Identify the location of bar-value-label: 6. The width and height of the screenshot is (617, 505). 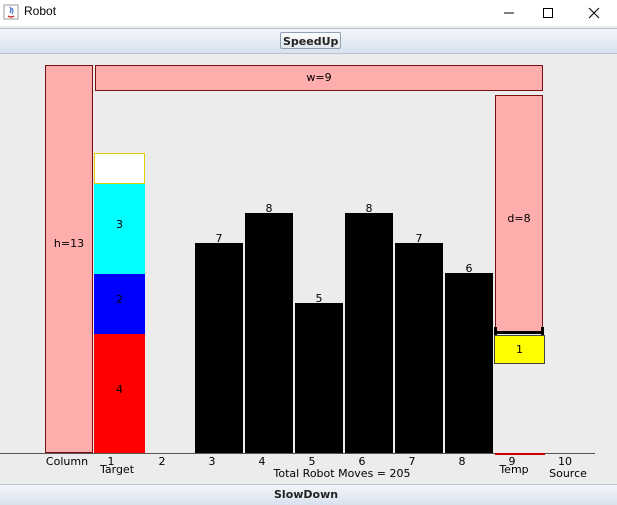
(469, 268).